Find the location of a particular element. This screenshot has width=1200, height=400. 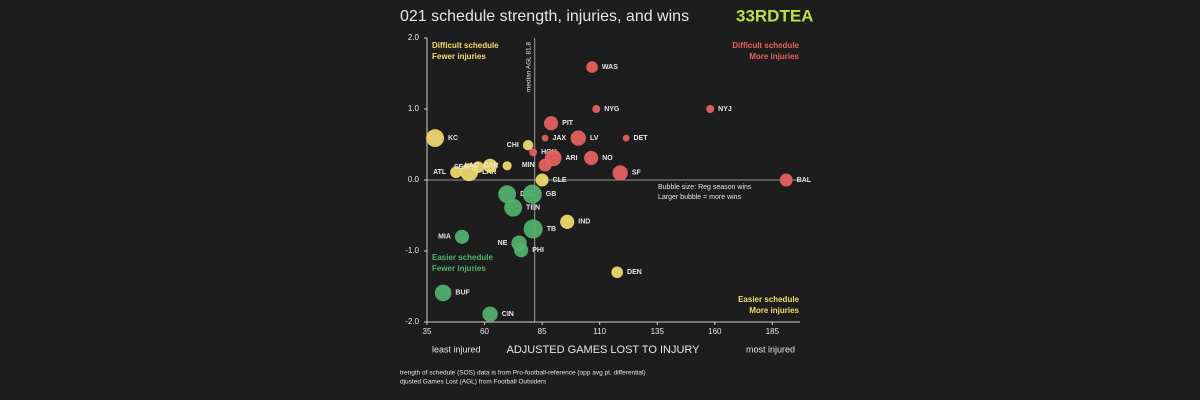

x-right-note: most injured is located at coordinates (770, 349).